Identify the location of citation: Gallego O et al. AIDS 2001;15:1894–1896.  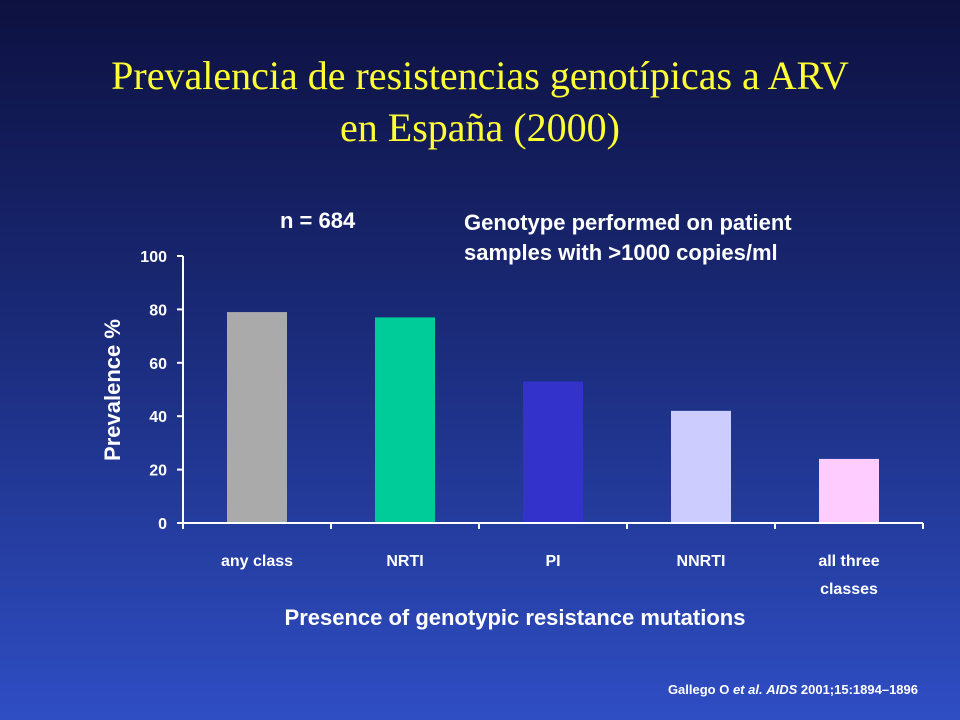
(793, 689).